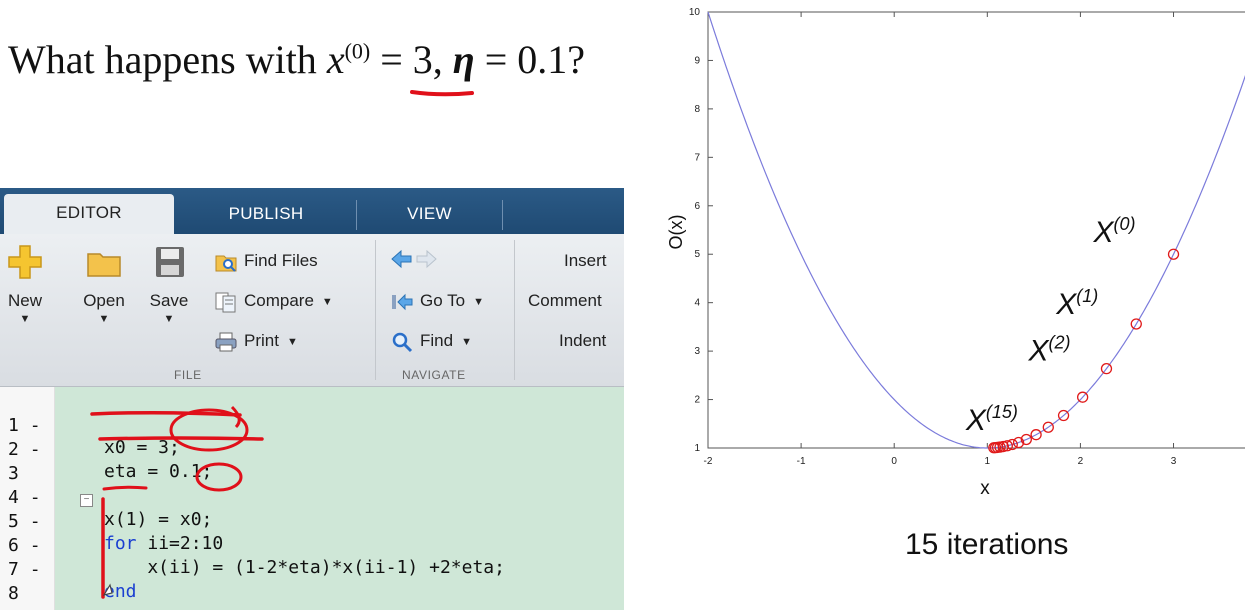 The image size is (1245, 610). What do you see at coordinates (697, 351) in the screenshot?
I see `y-tick-label: 3` at bounding box center [697, 351].